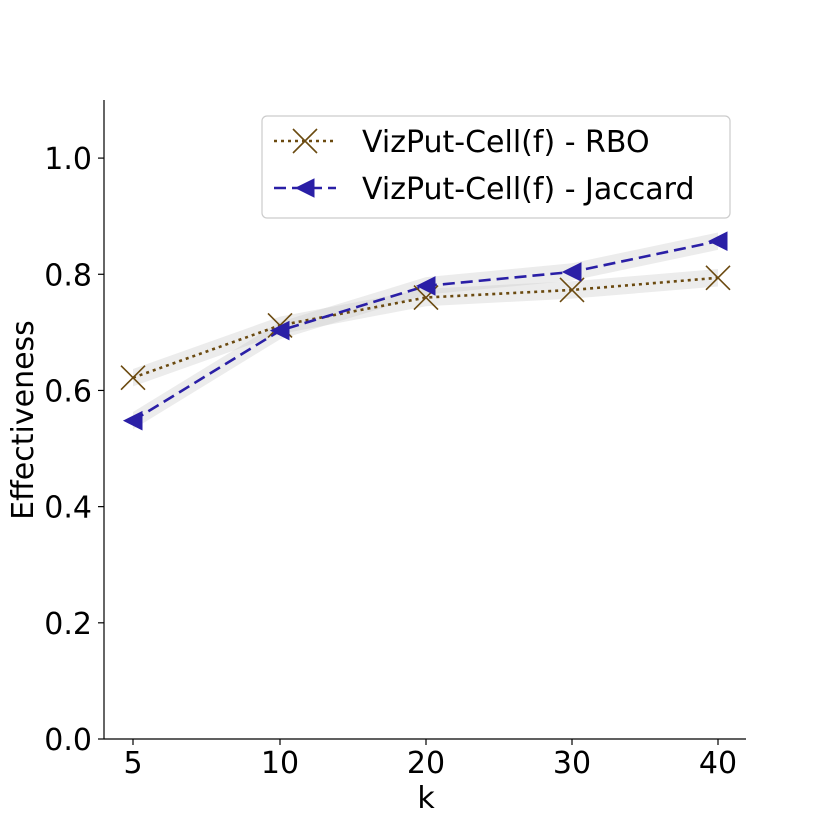 Image resolution: width=830 pixels, height=830 pixels. I want to click on legend-label-1: VizPut-Cell(f) - Jaccard, so click(528, 189).